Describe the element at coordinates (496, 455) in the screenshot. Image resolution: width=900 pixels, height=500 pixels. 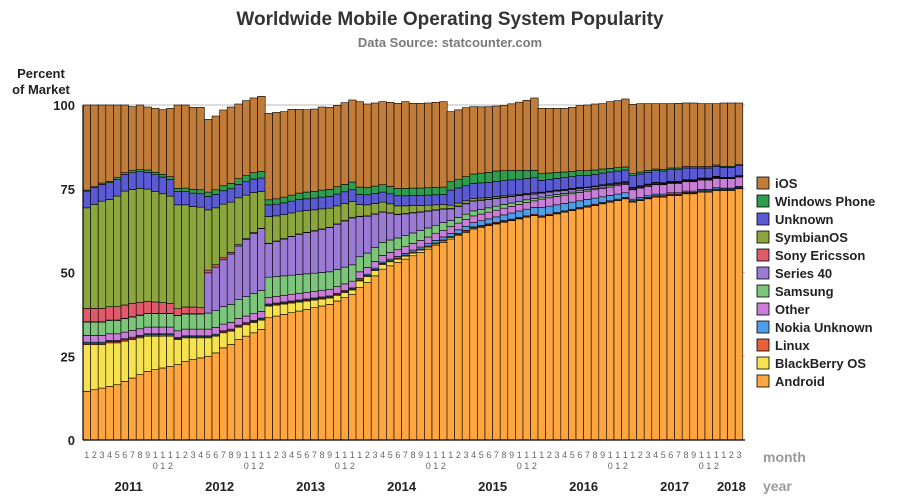
I see `month-tick-label: 7` at that location.